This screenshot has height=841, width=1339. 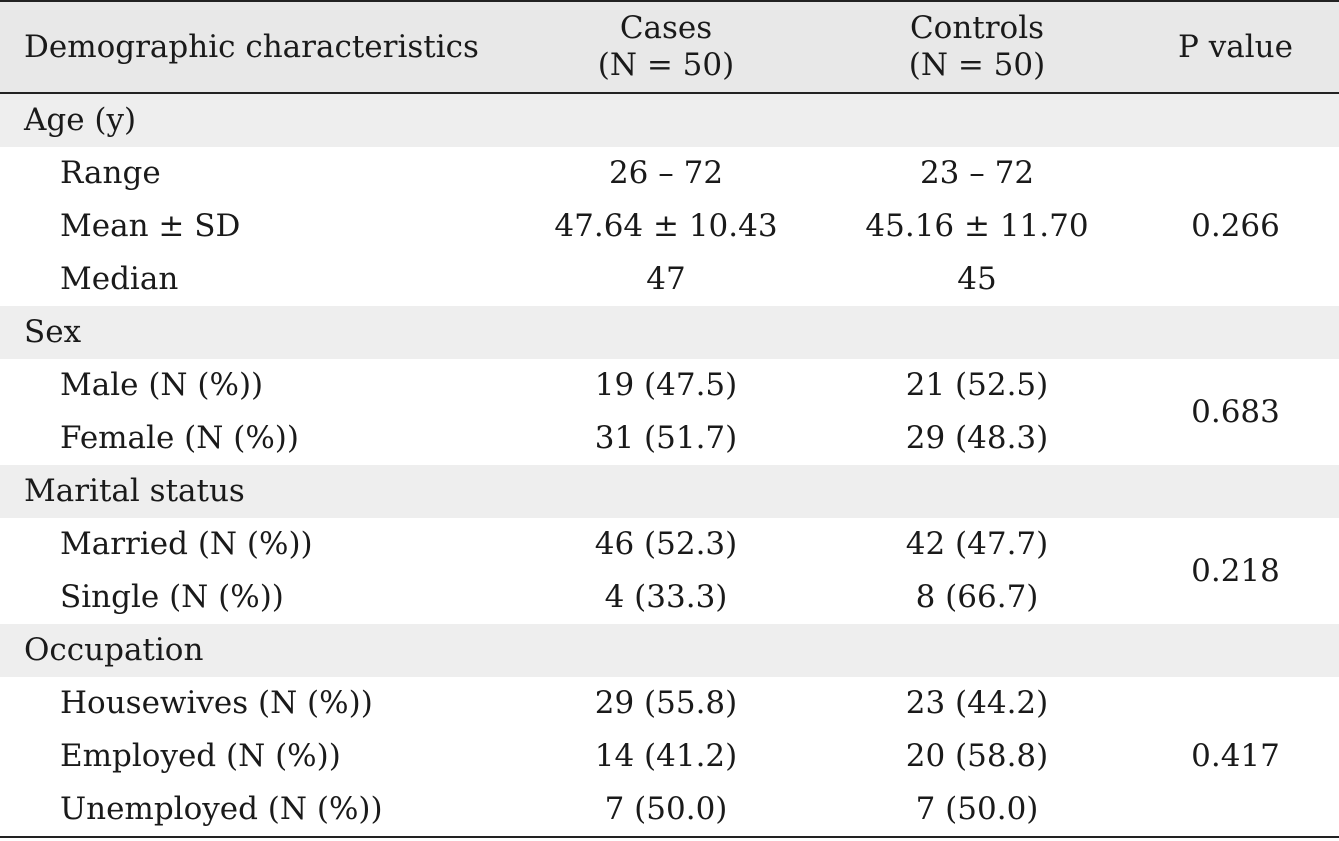 What do you see at coordinates (977, 597) in the screenshot?
I see `controls-value: 8 (66.7)` at bounding box center [977, 597].